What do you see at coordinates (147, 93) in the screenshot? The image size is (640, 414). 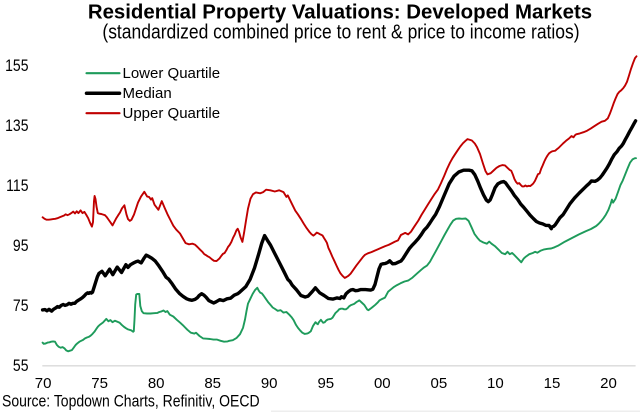 I see `svg-text: Median` at bounding box center [147, 93].